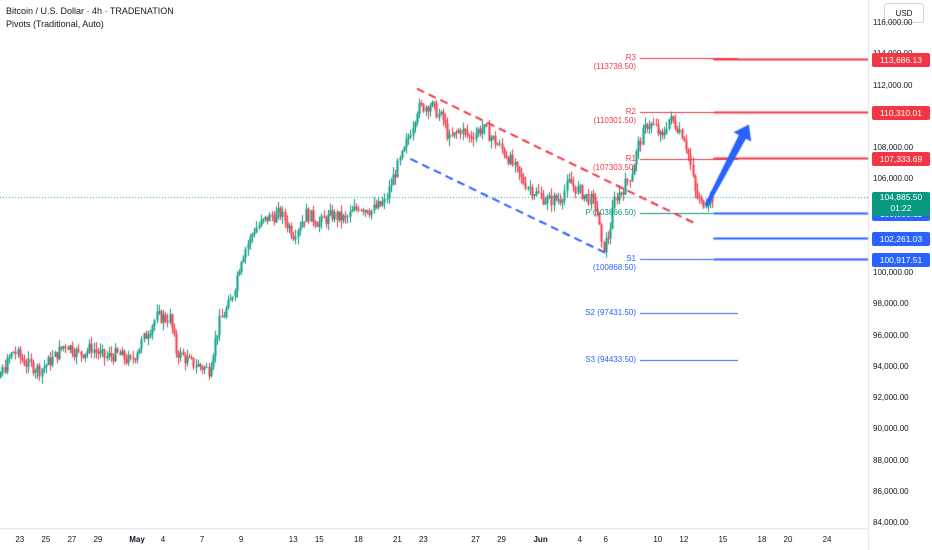 This screenshot has height=550, width=932. Describe the element at coordinates (614, 61) in the screenshot. I see `pivot-label-r3: R3 (113738.50)` at that location.